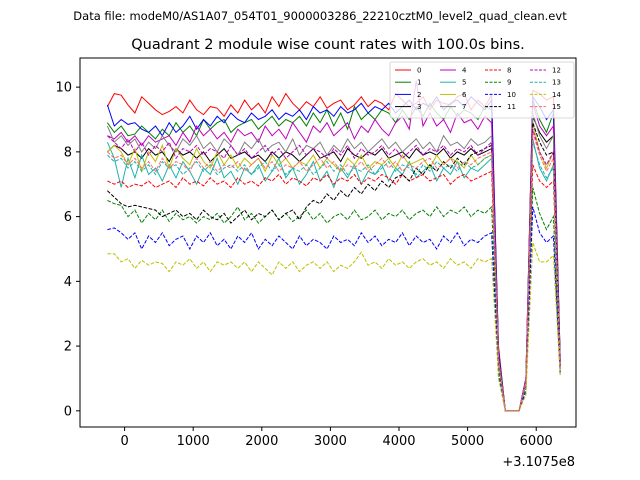 This screenshot has width=640, height=480. I want to click on legend-label-15: 15, so click(556, 107).